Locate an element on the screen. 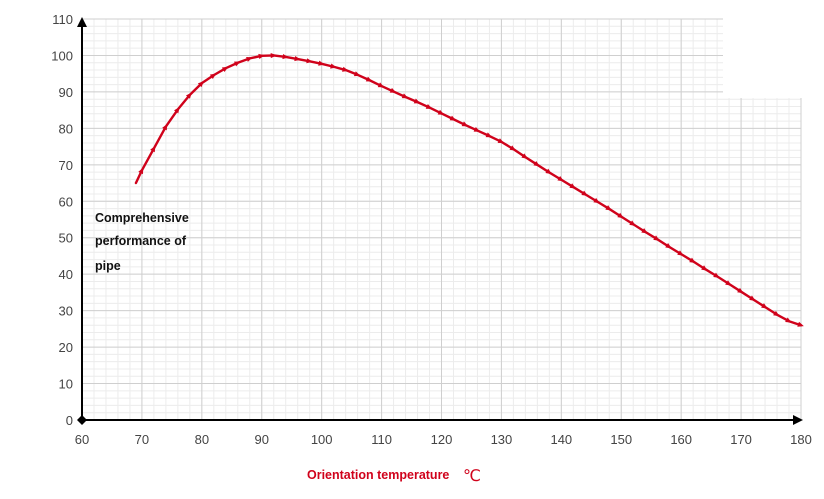 The image size is (824, 499). x-tick-label: 90 is located at coordinates (262, 439).